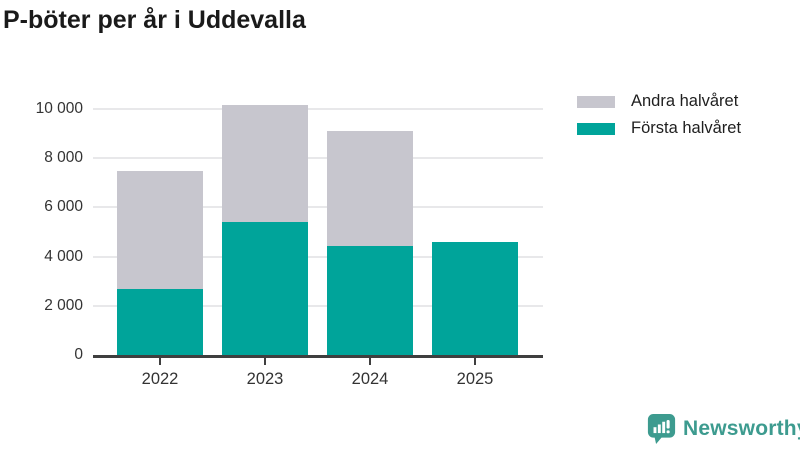 The width and height of the screenshot is (800, 450). What do you see at coordinates (475, 379) in the screenshot?
I see `x-axis-tick-label: 2025` at bounding box center [475, 379].